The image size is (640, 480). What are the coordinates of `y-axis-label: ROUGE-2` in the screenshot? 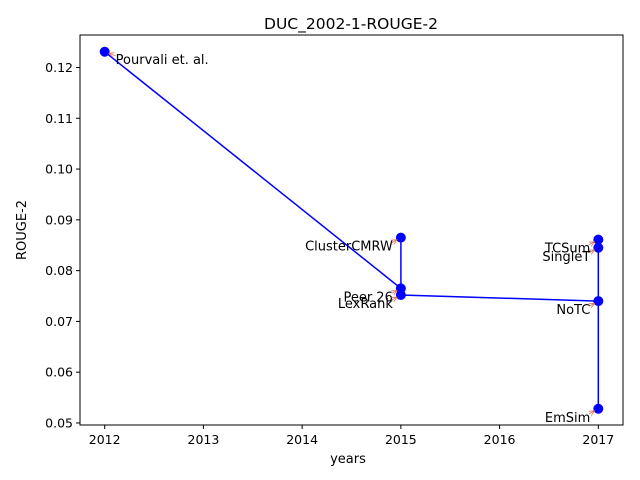 It's located at (22, 230).